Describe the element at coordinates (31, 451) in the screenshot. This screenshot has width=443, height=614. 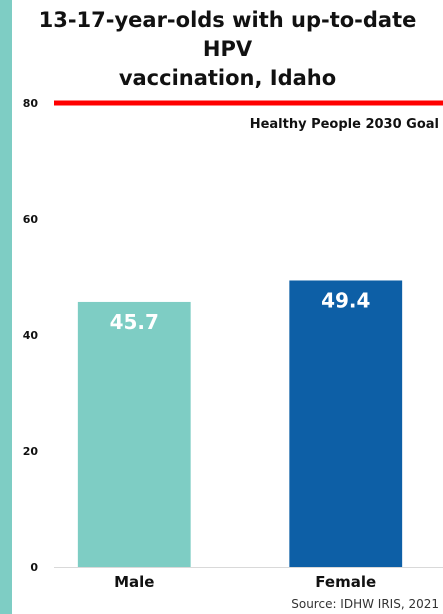
I see `y-tick-label: 20` at that location.